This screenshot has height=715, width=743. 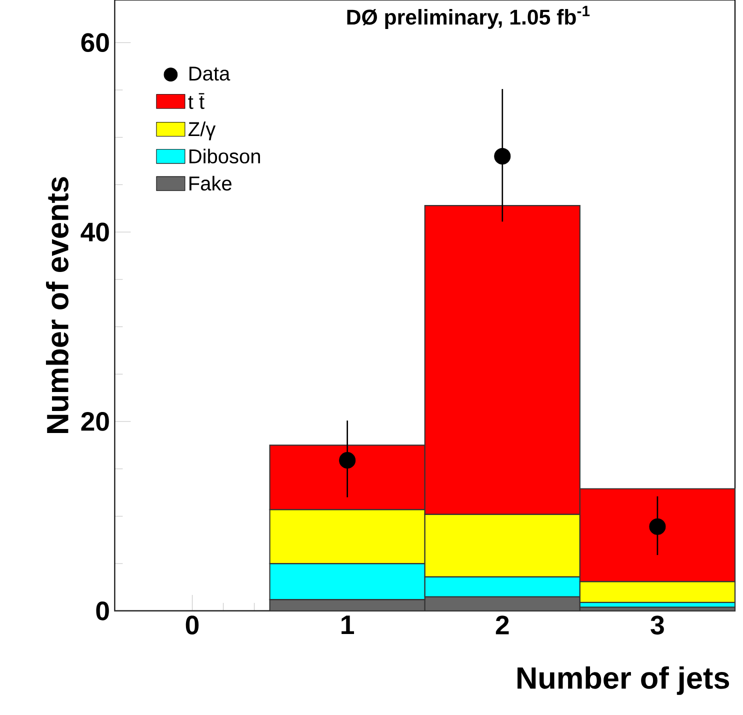 What do you see at coordinates (348, 625) in the screenshot?
I see `x-tick-label: 1` at bounding box center [348, 625].